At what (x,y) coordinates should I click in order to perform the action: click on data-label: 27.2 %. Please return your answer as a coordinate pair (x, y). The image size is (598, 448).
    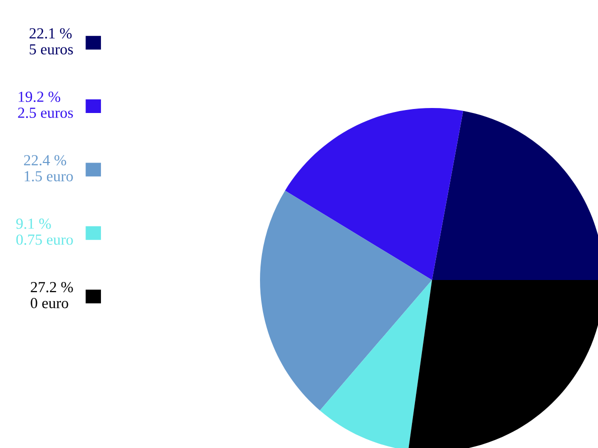
    Looking at the image, I should click on (51, 287).